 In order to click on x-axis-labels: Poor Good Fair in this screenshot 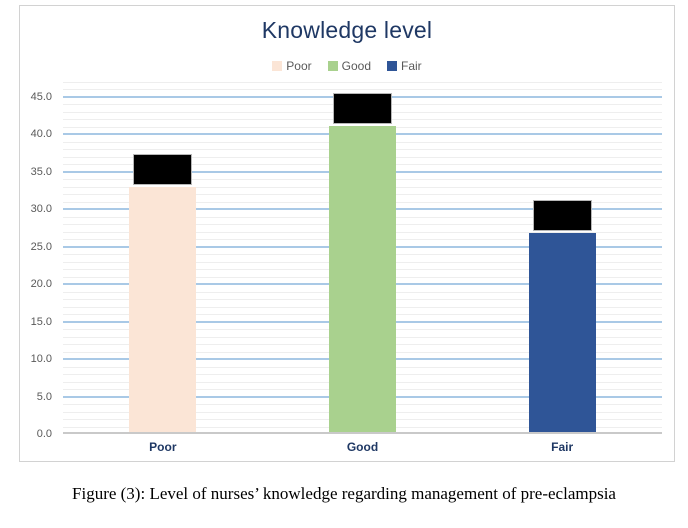, I will do `click(362, 447)`.